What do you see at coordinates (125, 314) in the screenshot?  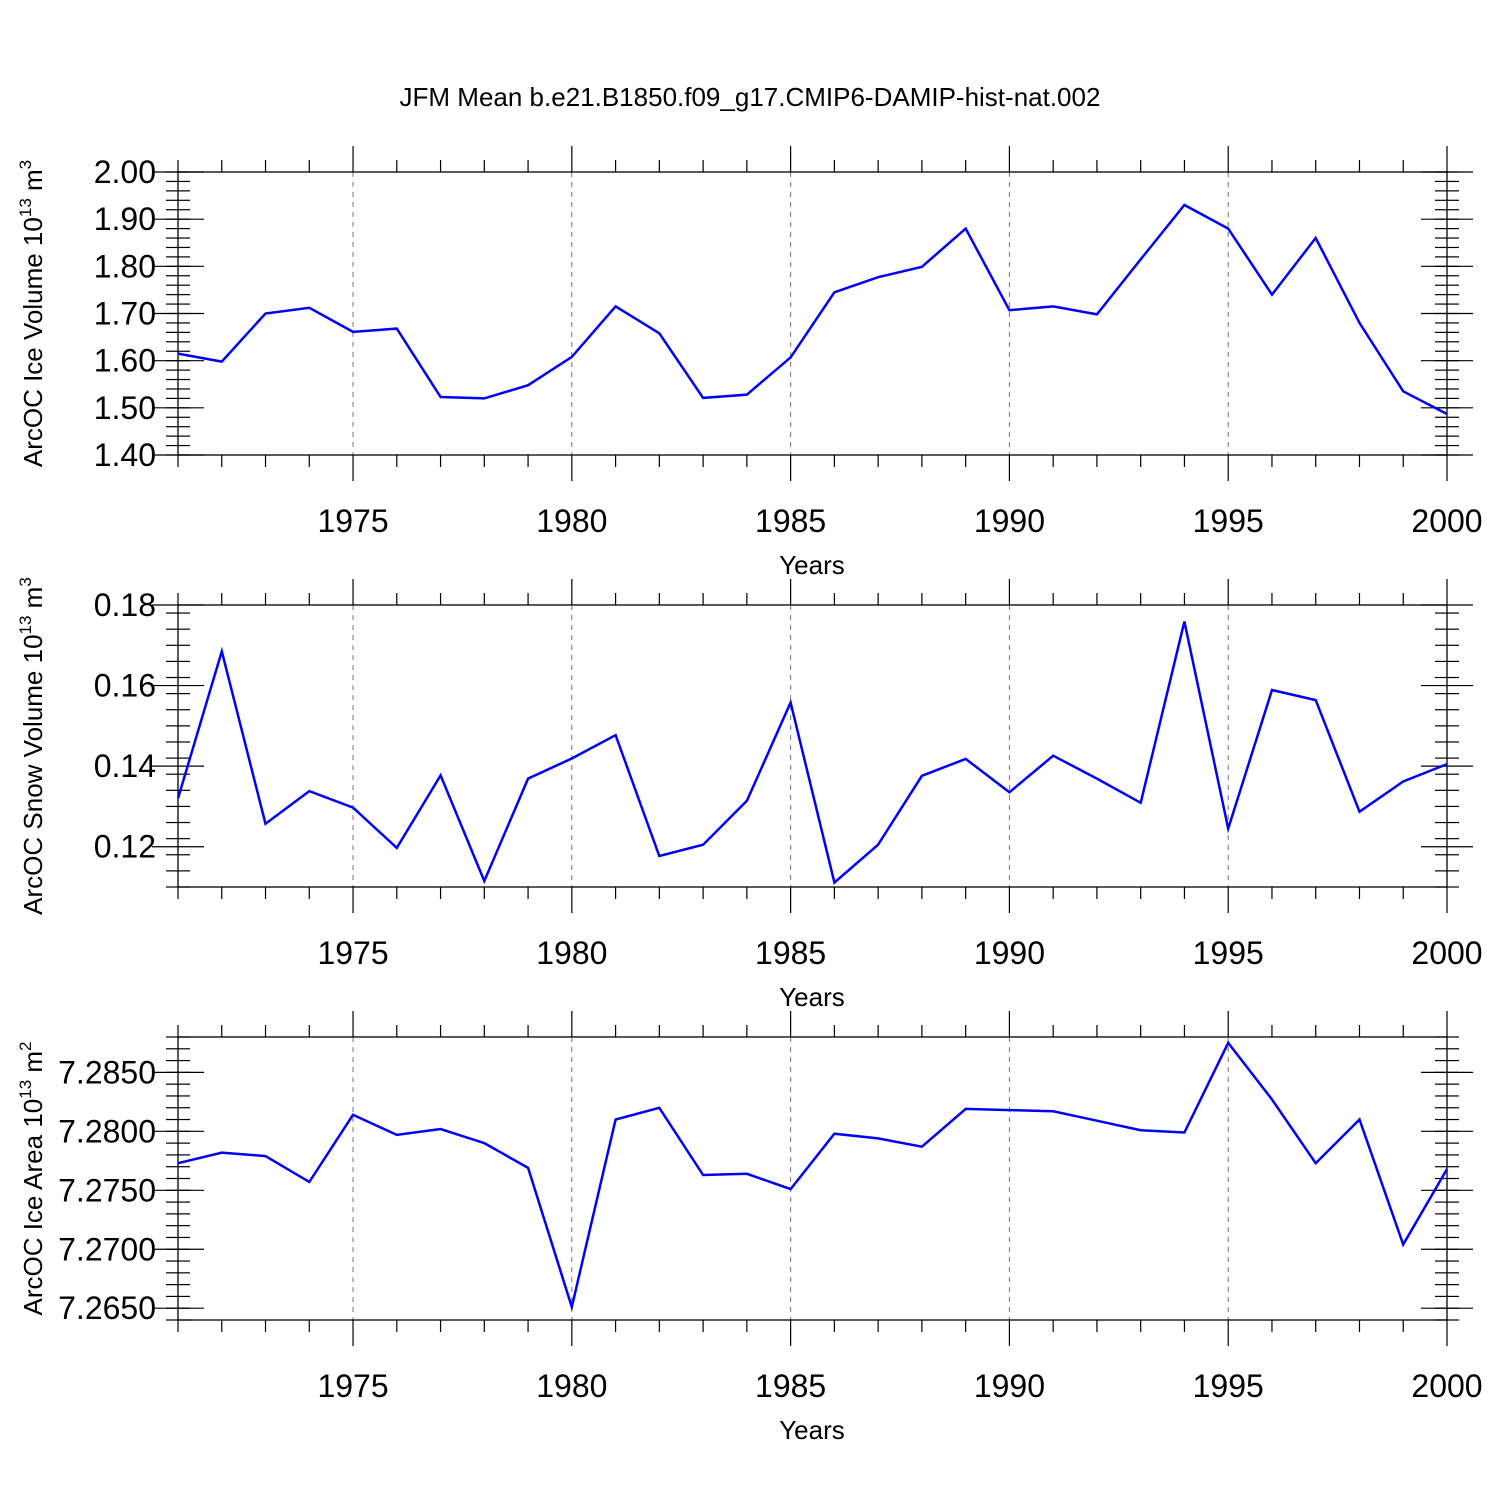 I see `y-tick-label: 1.70` at bounding box center [125, 314].